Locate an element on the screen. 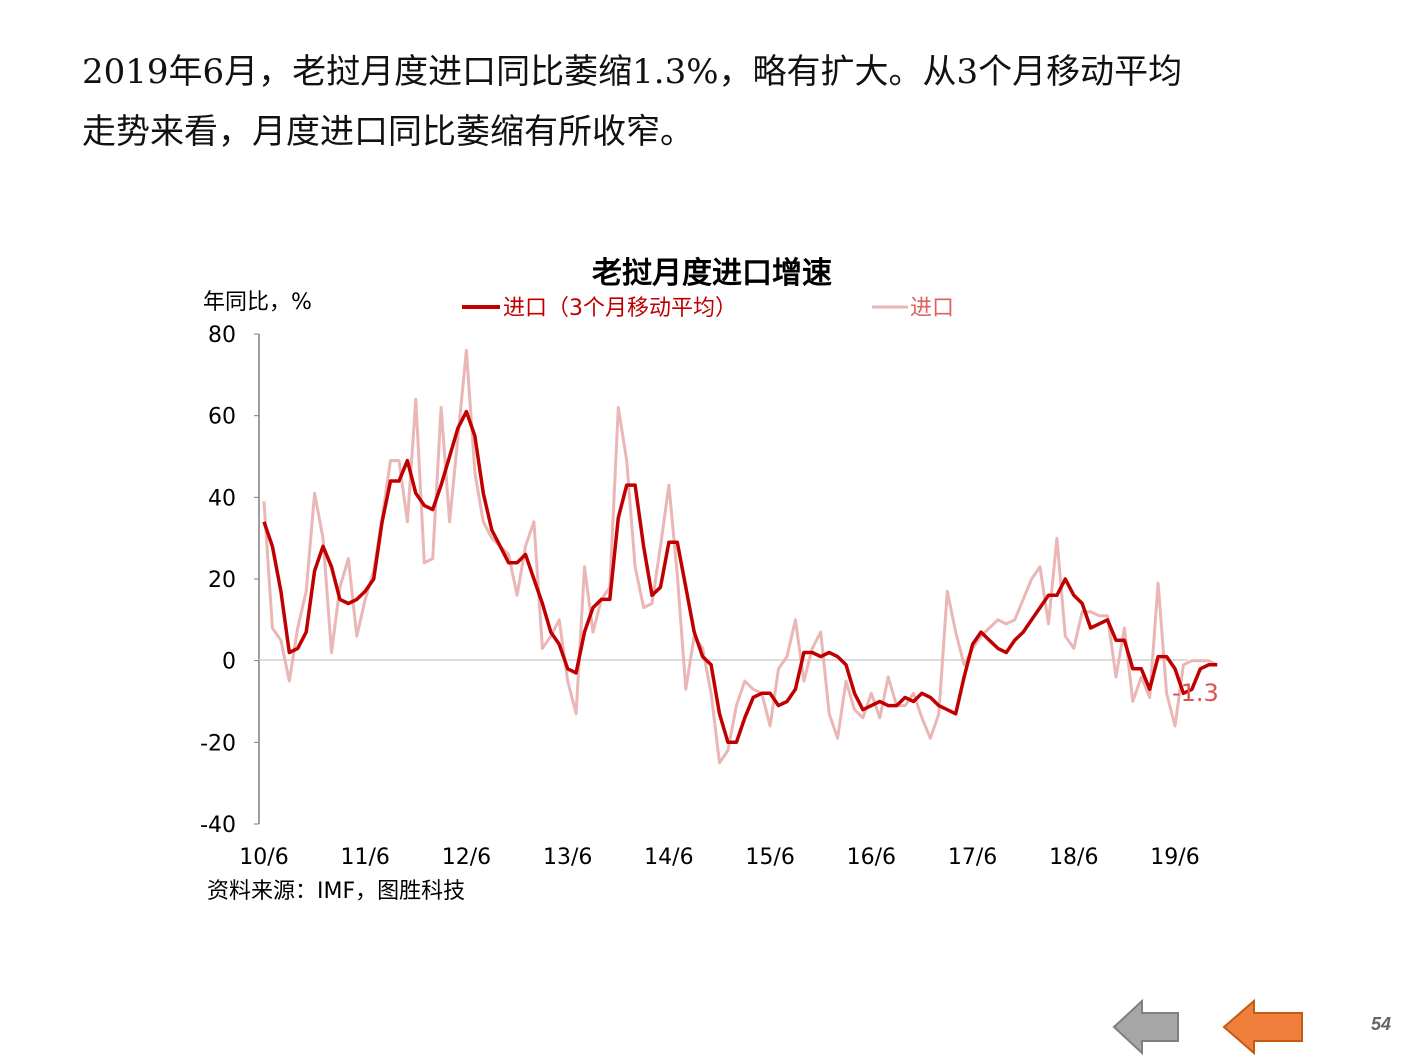 The width and height of the screenshot is (1411, 1058). y-tick-label: 80 is located at coordinates (222, 335).